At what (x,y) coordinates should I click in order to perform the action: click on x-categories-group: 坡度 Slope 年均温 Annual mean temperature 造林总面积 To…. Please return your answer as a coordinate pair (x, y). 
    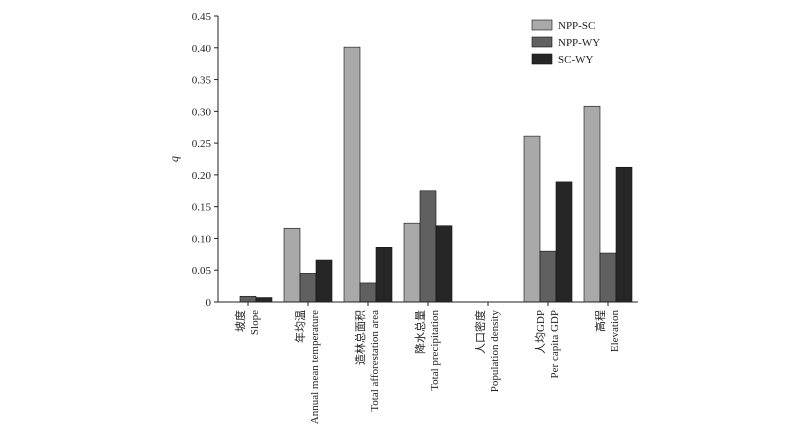
    Looking at the image, I should click on (427, 367).